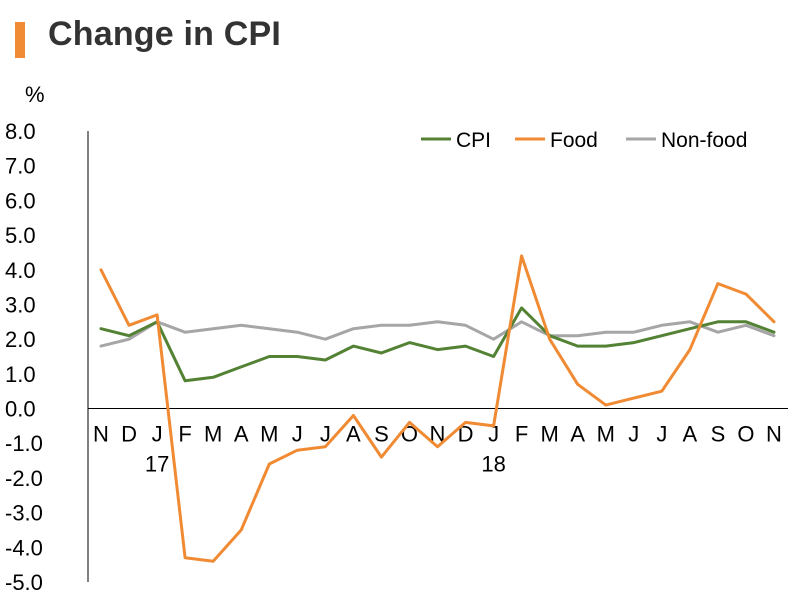  I want to click on title-accent-bar, so click(20, 40).